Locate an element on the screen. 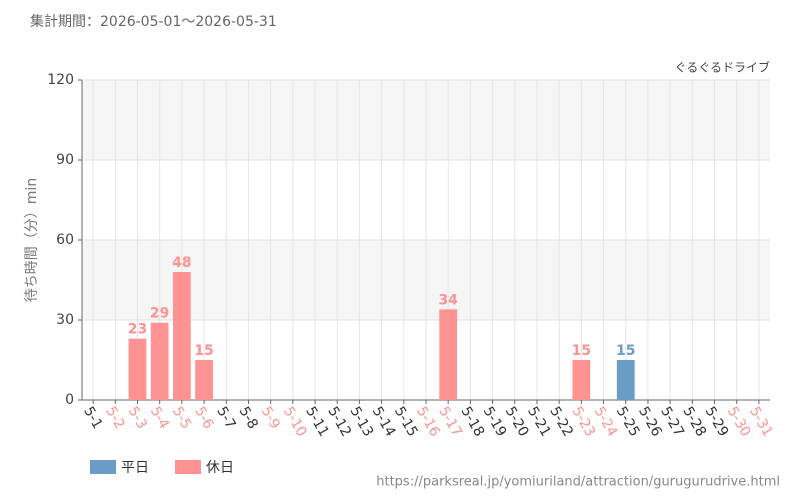 This screenshot has height=500, width=800. y-tick-label: 120 is located at coordinates (60, 80).